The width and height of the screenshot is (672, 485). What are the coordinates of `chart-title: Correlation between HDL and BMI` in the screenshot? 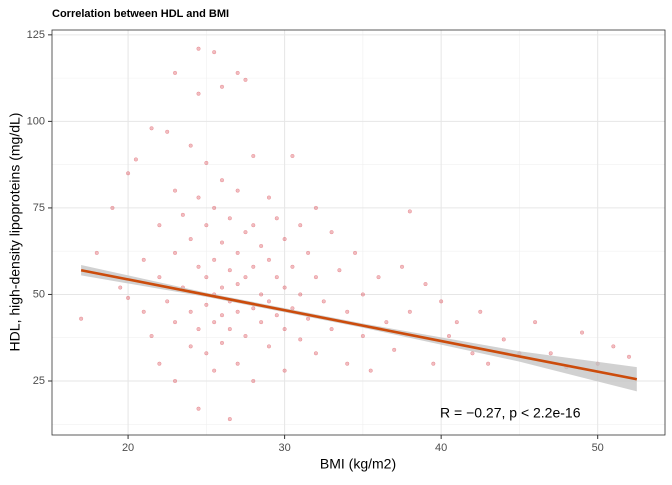 It's located at (140, 14).